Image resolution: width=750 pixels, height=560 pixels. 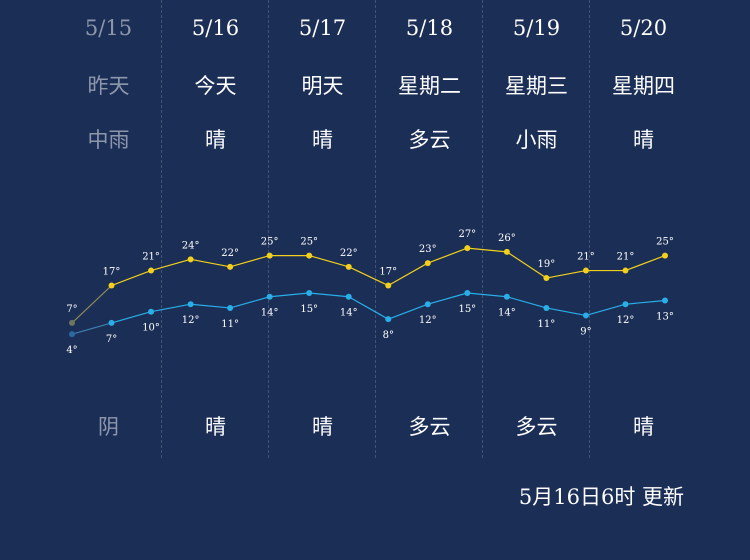 What do you see at coordinates (547, 264) in the screenshot?
I see `high-temp-label: 19°` at bounding box center [547, 264].